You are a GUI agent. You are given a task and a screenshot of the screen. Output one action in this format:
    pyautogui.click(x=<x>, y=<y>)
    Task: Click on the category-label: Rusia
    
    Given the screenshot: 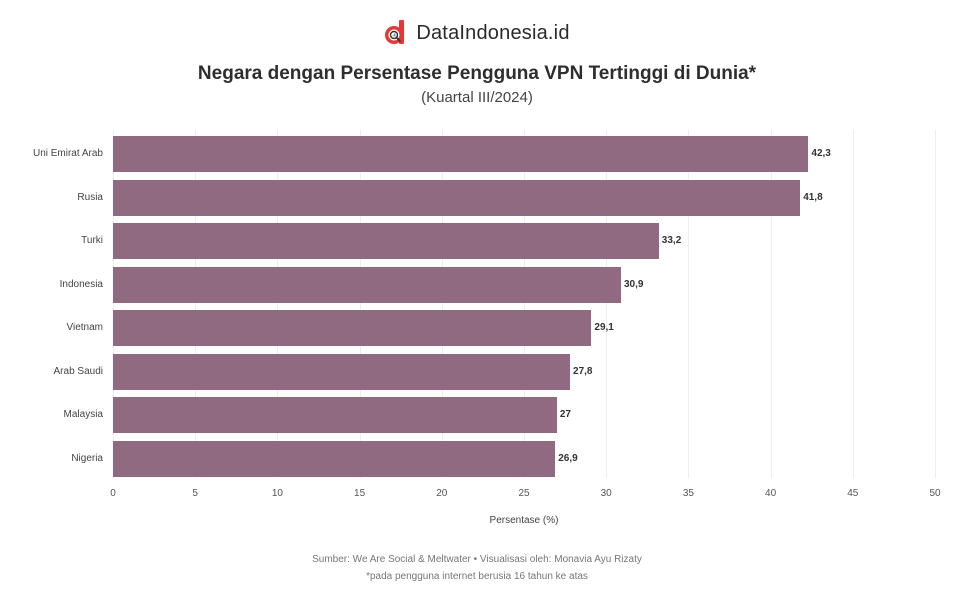 What is the action you would take?
    pyautogui.click(x=90, y=197)
    